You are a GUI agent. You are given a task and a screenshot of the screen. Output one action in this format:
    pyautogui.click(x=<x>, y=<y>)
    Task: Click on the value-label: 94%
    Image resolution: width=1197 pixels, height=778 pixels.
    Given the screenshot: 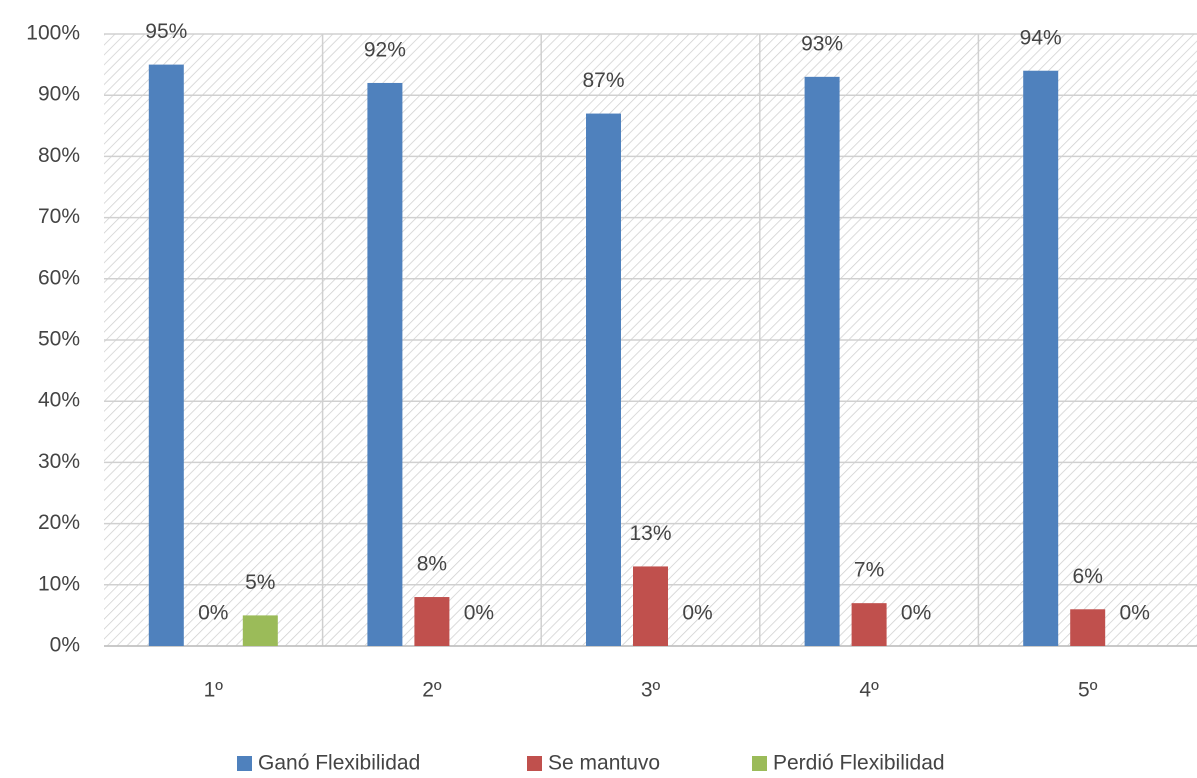 What is the action you would take?
    pyautogui.click(x=1041, y=37)
    